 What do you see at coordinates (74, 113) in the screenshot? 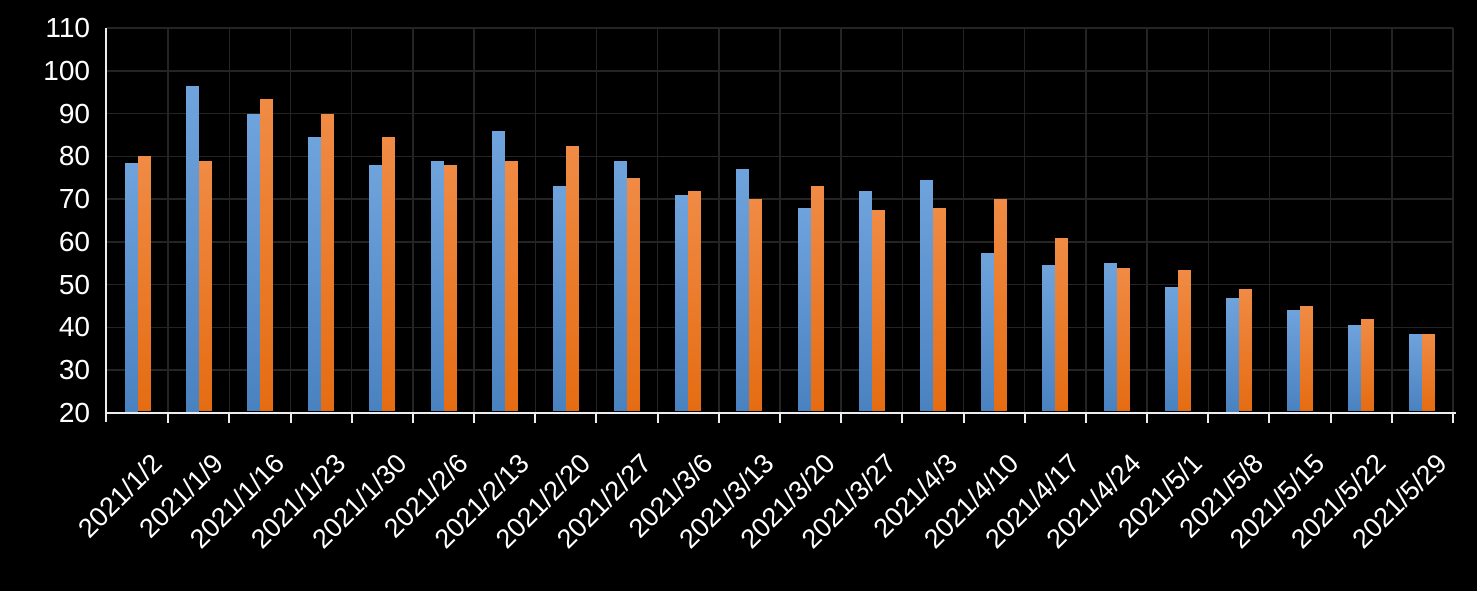
I see `y-tick-label: 90` at bounding box center [74, 113].